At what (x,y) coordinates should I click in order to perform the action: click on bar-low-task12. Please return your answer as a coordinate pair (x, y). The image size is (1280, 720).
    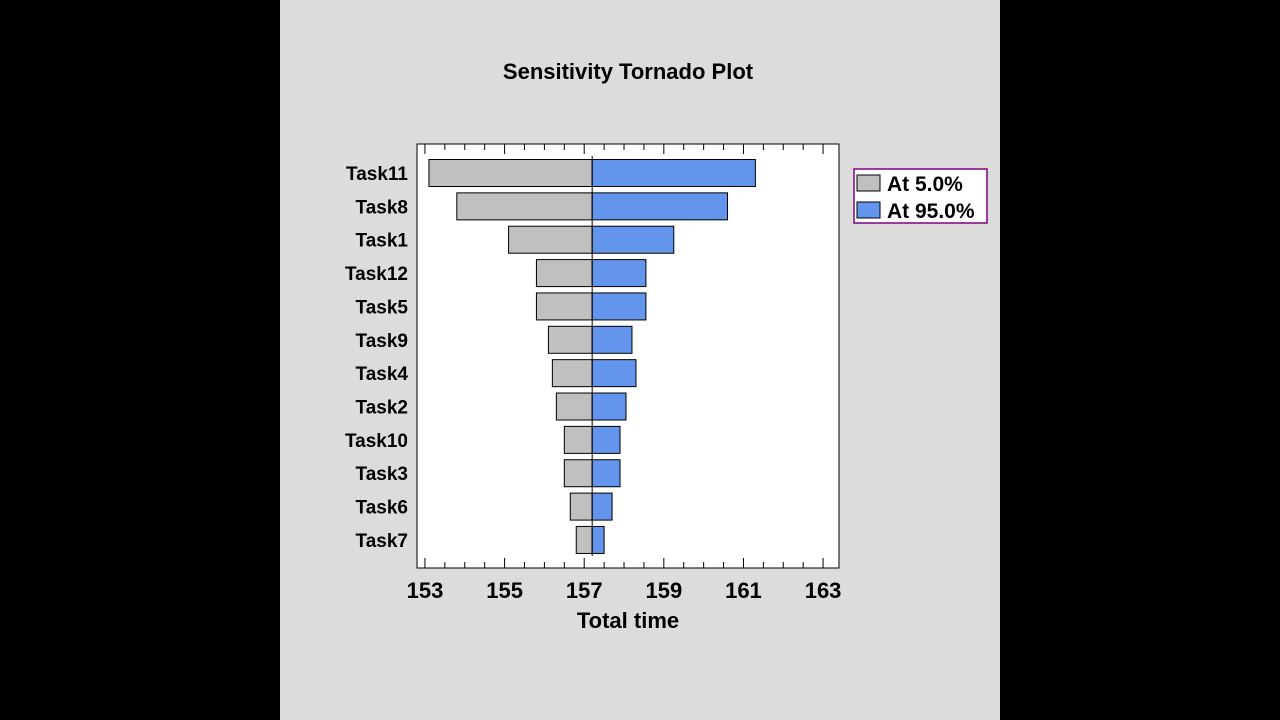
    Looking at the image, I should click on (564, 273).